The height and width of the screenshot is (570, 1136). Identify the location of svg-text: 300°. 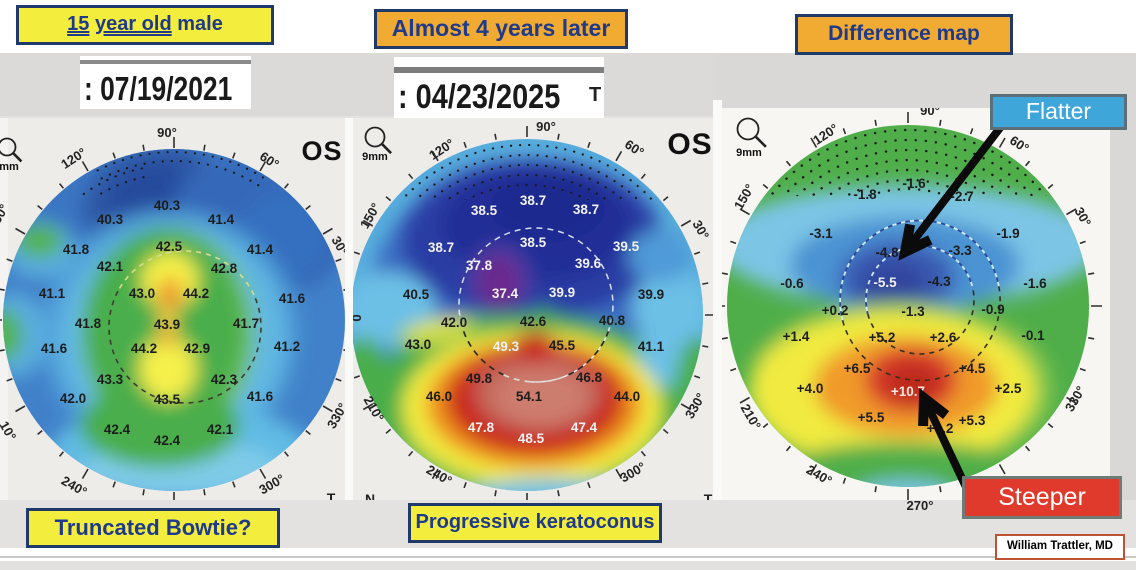
(271, 484).